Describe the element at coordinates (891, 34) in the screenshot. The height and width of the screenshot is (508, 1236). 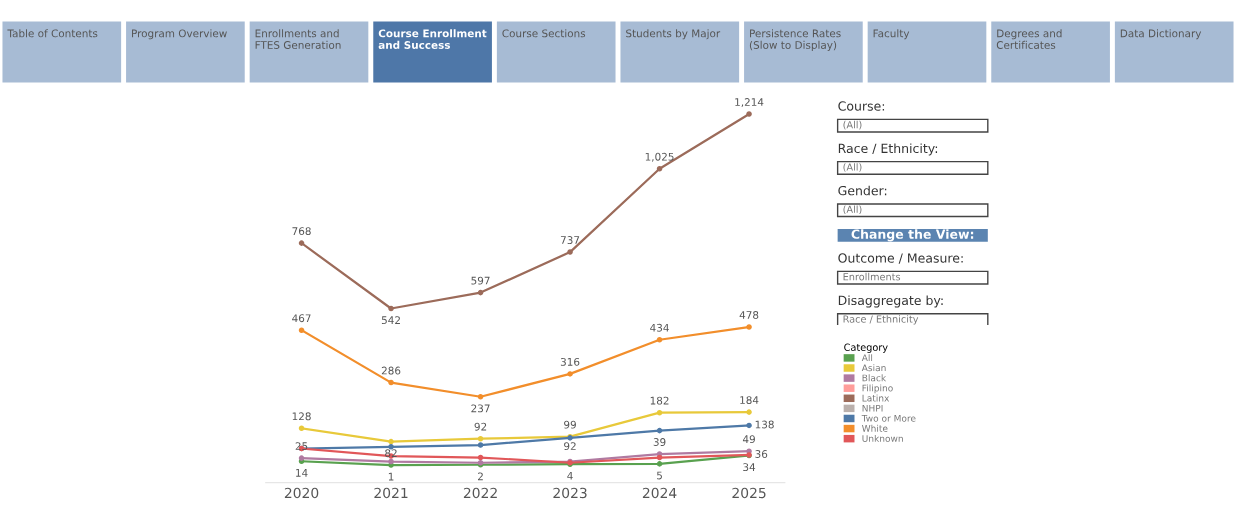
I see `text: Faculty` at that location.